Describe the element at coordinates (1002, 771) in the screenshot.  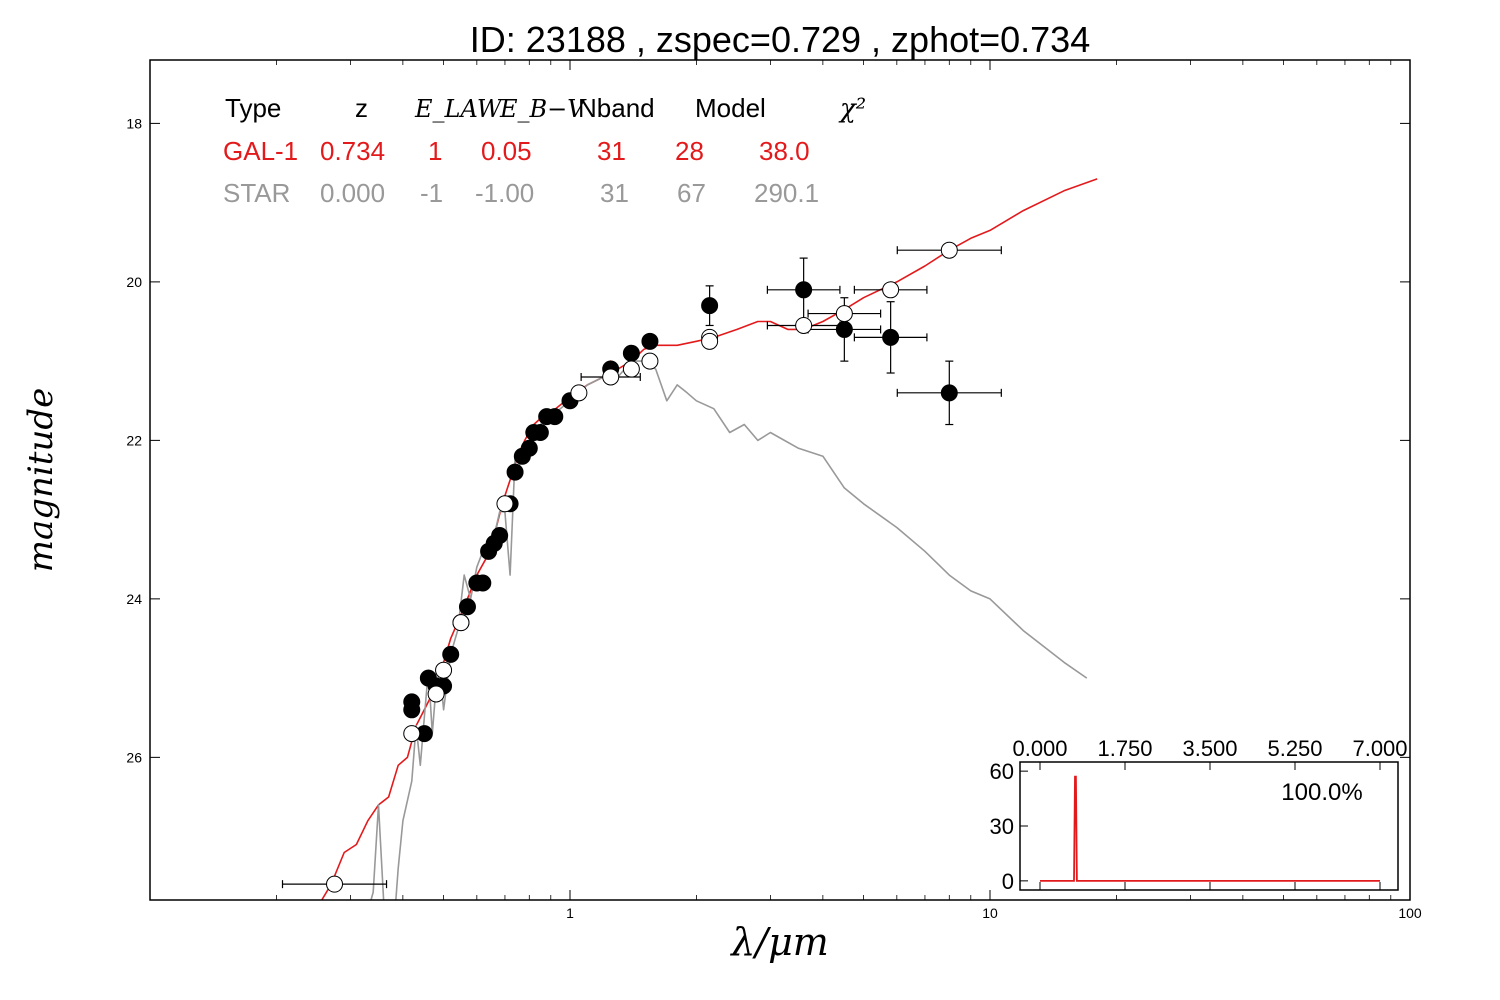
I see `inset-y-tick-label: 60` at that location.